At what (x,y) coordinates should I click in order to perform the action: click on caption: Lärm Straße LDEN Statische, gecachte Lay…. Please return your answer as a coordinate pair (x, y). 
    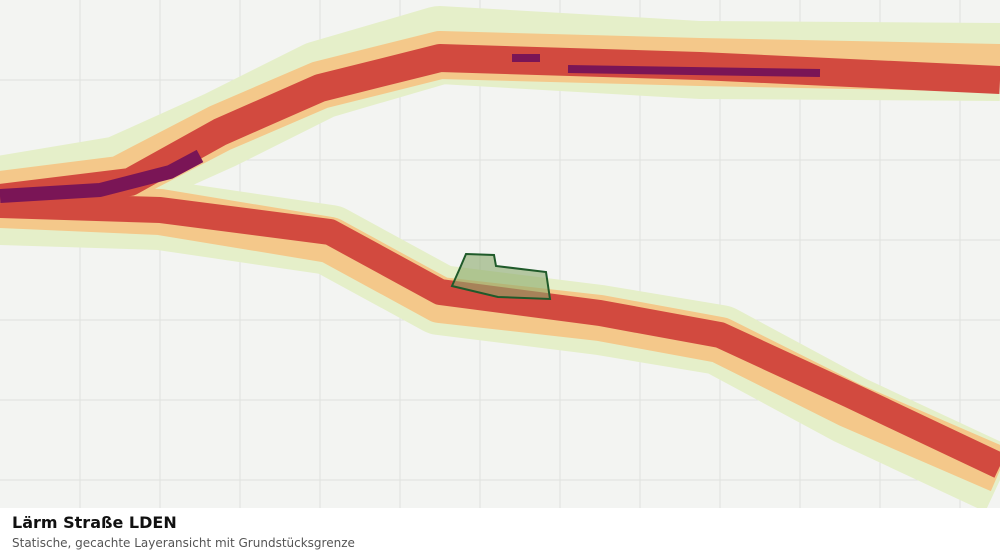
    Looking at the image, I should click on (183, 532).